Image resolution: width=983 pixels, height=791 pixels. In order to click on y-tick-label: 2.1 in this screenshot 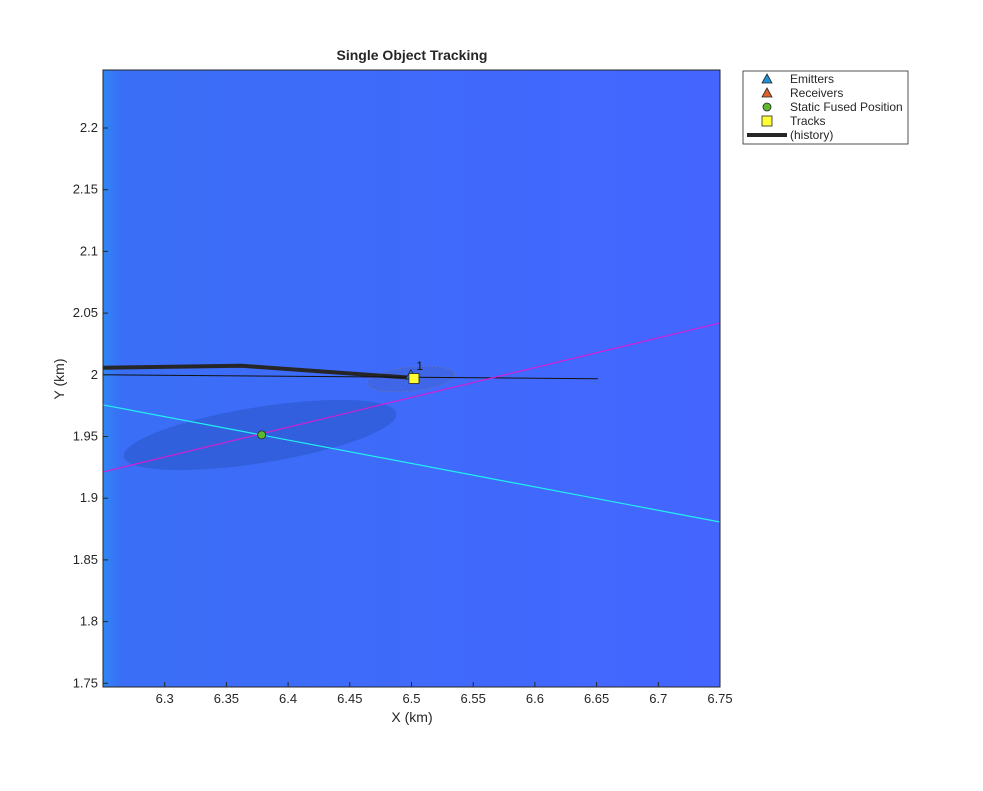, I will do `click(89, 250)`.